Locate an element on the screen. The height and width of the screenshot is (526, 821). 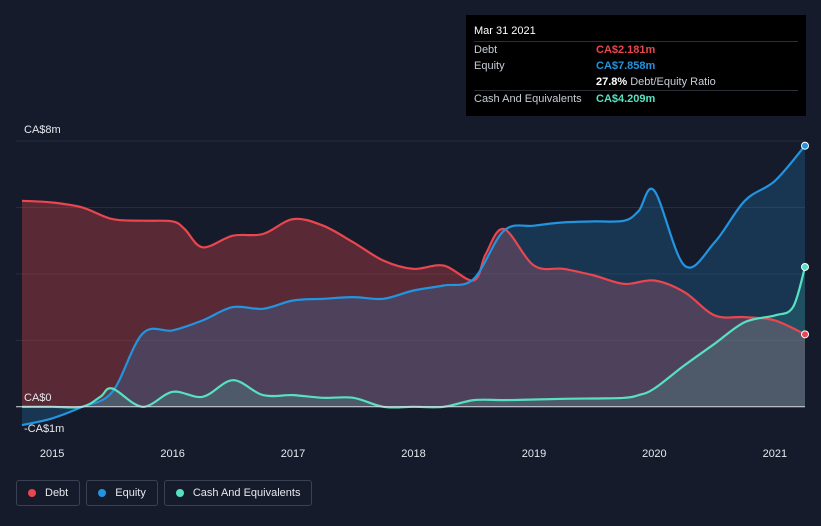
tooltip-label is located at coordinates (535, 82).